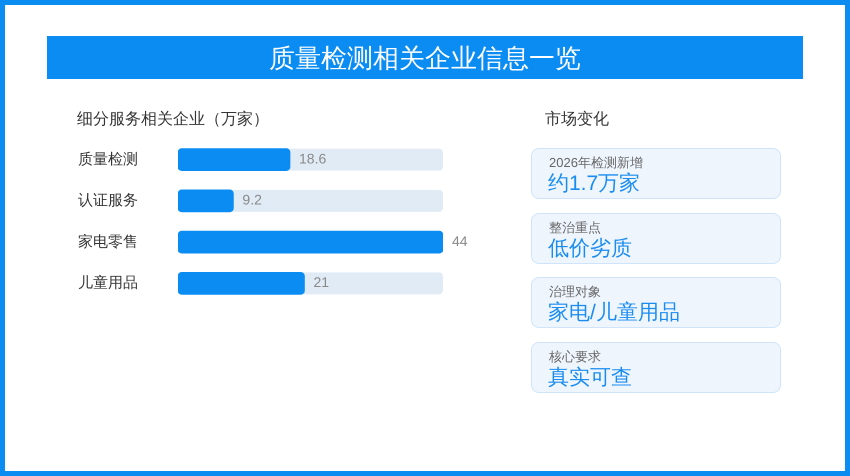 The image size is (850, 476). Describe the element at coordinates (108, 201) in the screenshot. I see `y-tick-label: 认证服务` at that location.